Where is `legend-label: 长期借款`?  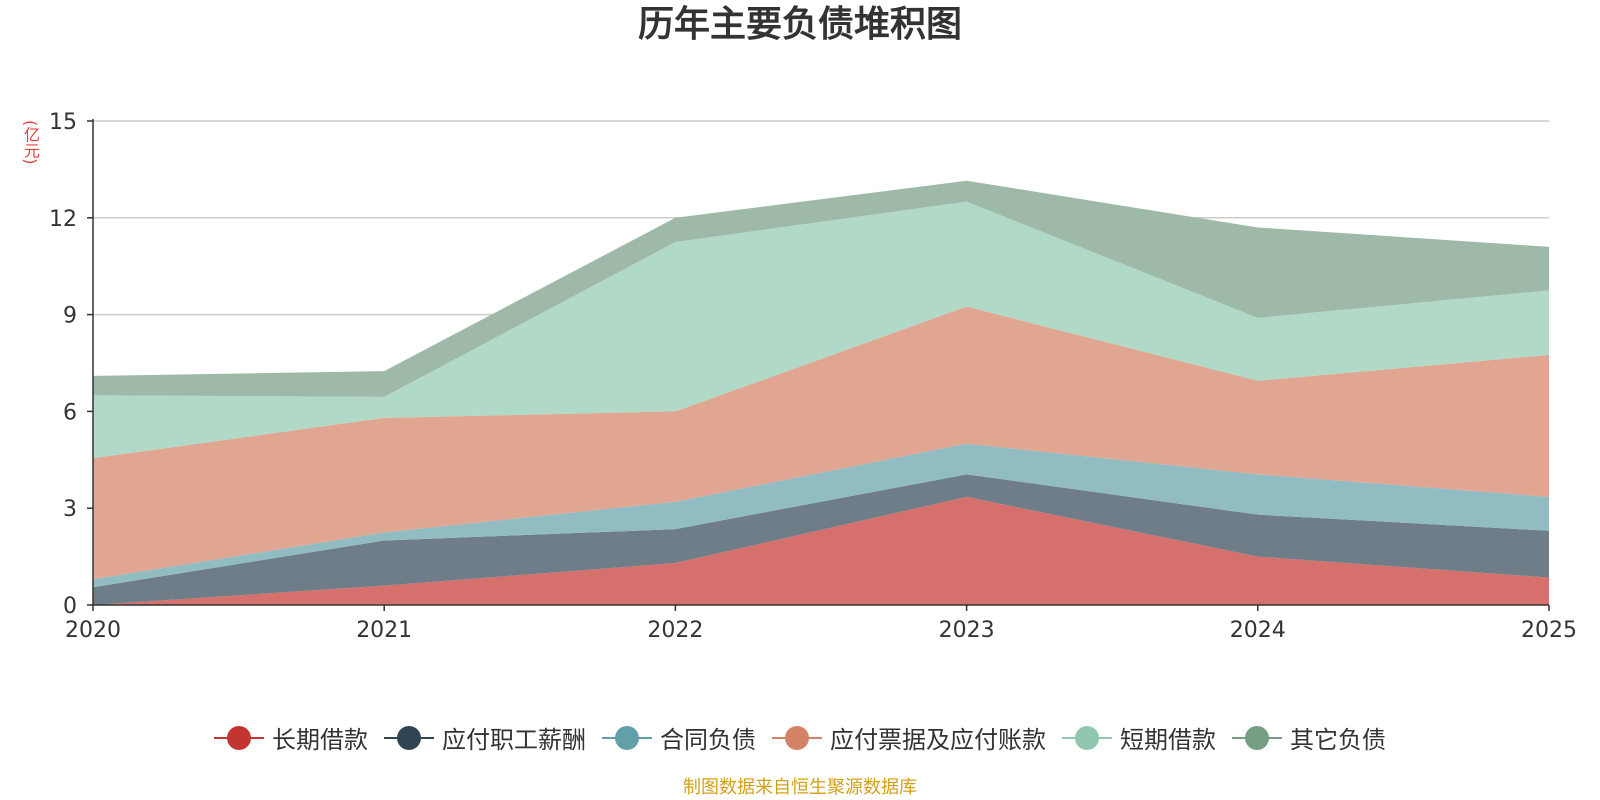
legend-label: 长期借款 is located at coordinates (320, 740).